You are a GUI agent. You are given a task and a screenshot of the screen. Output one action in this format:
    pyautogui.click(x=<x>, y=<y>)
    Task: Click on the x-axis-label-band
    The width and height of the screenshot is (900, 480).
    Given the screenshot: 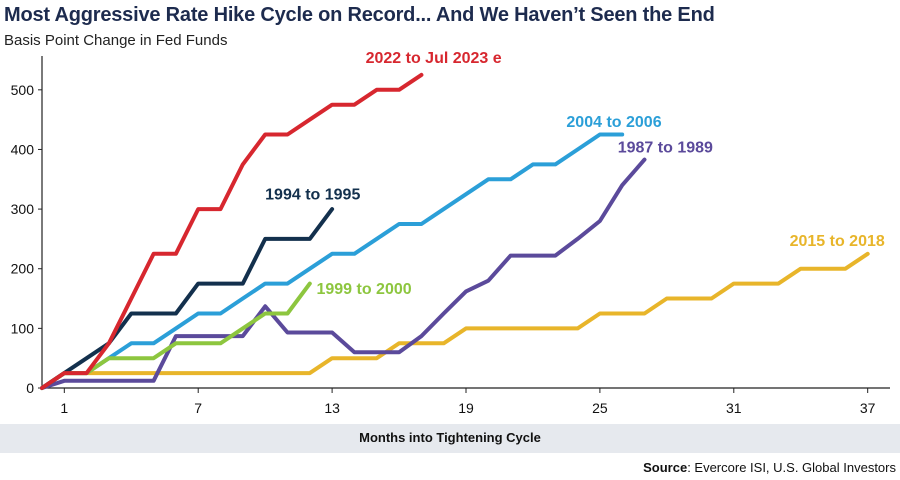 What is the action you would take?
    pyautogui.click(x=450, y=438)
    